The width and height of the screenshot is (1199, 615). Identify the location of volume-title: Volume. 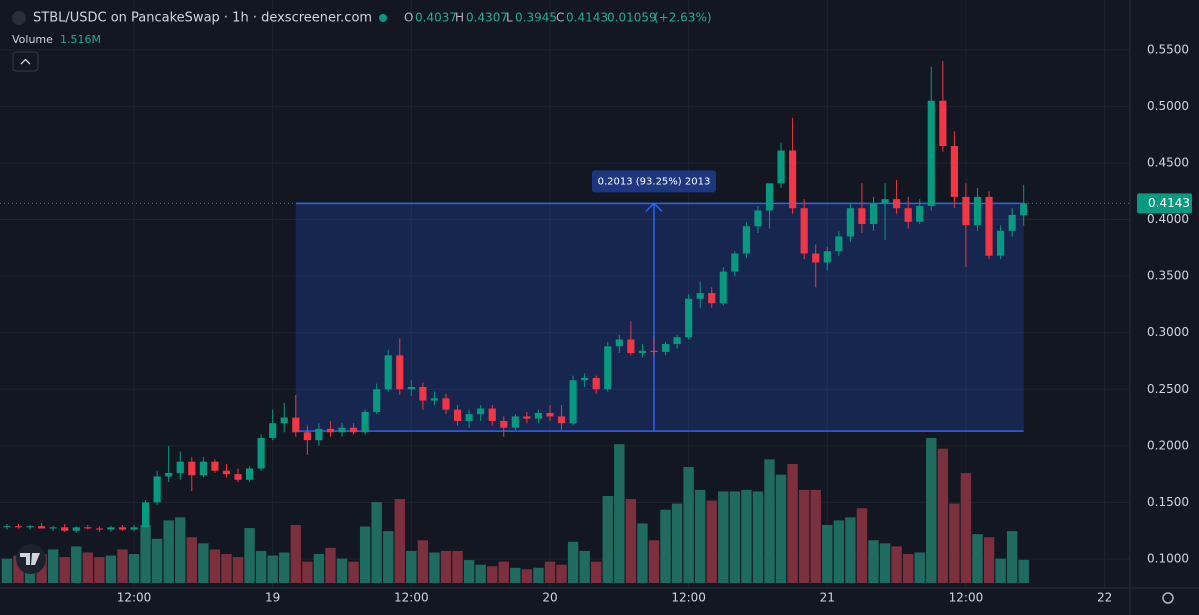
(32, 39).